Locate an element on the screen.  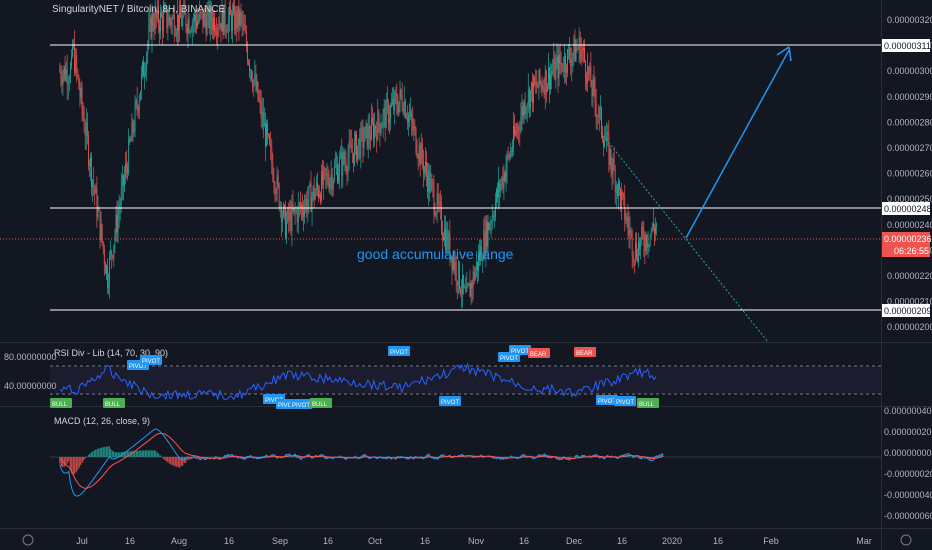
timezone-icon is located at coordinates (28, 540).